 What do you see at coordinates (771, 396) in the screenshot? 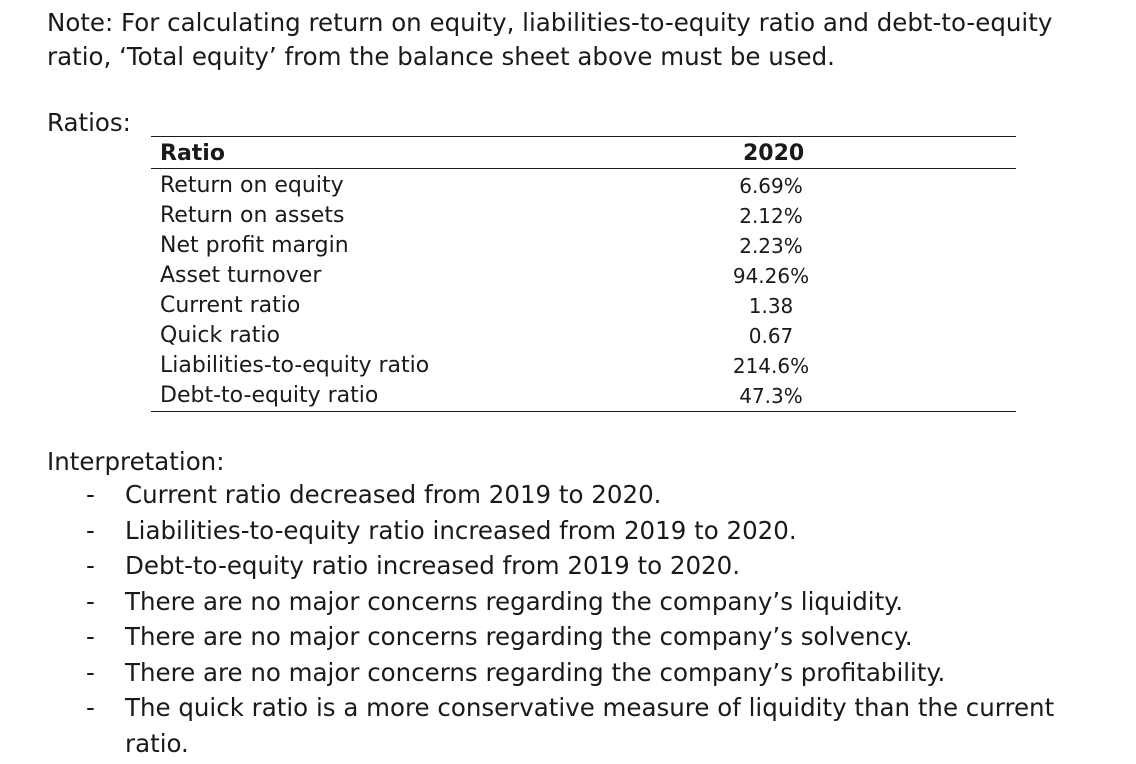
I see `row-value: 47.3%` at bounding box center [771, 396].